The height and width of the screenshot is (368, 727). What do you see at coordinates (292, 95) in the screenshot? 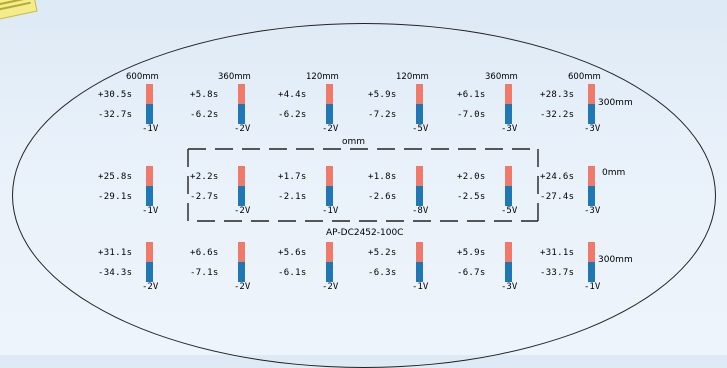
I see `positive-value: +4.4s` at bounding box center [292, 95].